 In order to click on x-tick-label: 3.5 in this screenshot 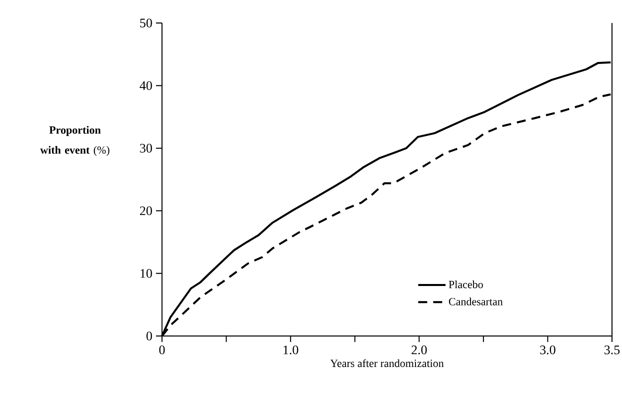, I will do `click(612, 350)`.